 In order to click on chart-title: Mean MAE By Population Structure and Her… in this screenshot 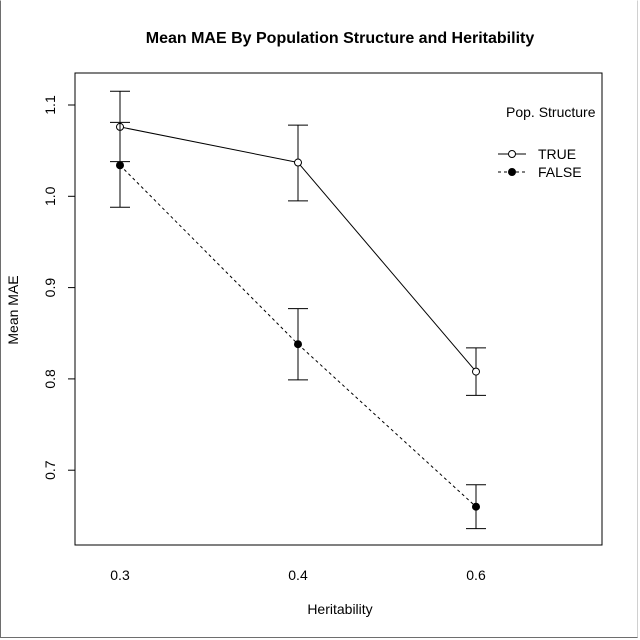, I will do `click(340, 38)`.